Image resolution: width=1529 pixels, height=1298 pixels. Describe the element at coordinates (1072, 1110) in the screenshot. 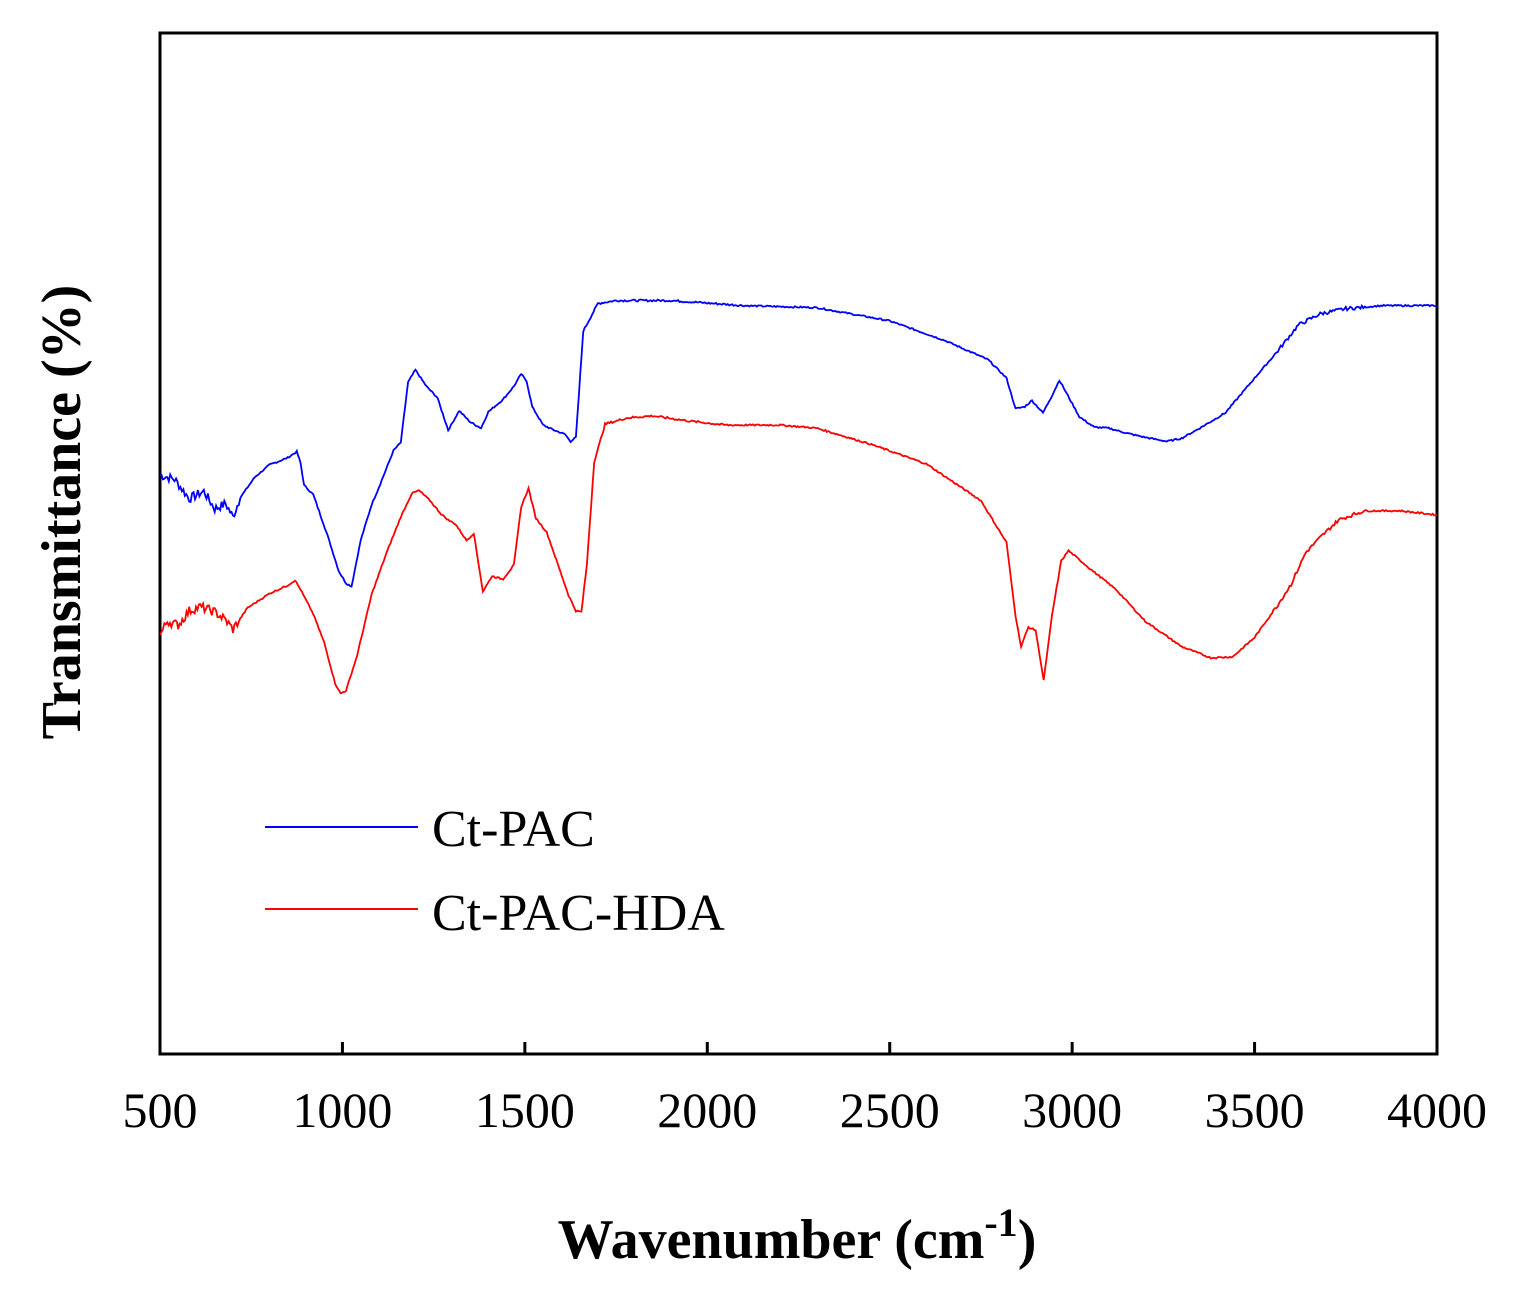

I see `x-tick-label-3000: 3000` at that location.